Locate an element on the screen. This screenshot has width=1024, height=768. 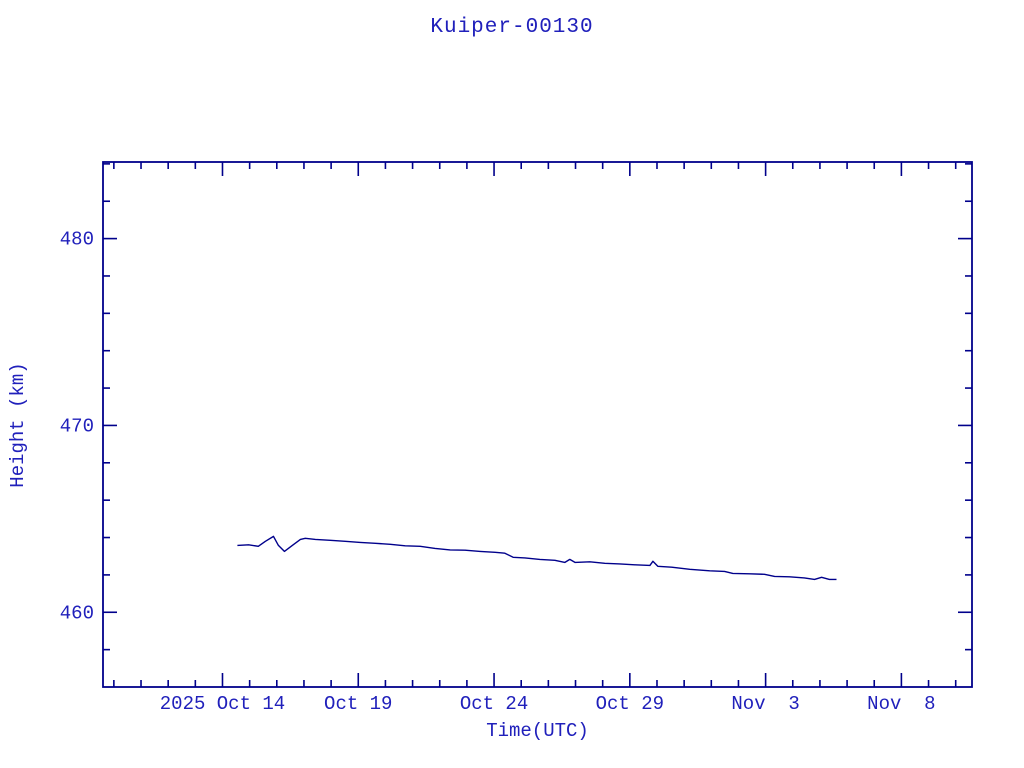
x-tick-label: Nov 8 is located at coordinates (901, 704).